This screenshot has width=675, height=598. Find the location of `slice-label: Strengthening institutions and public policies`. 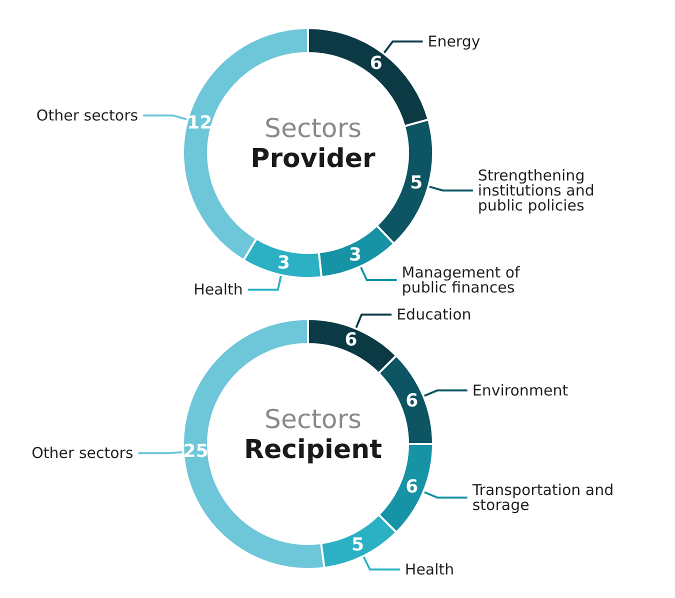

slice-label: Strengthening institutions and public policies is located at coordinates (539, 190).